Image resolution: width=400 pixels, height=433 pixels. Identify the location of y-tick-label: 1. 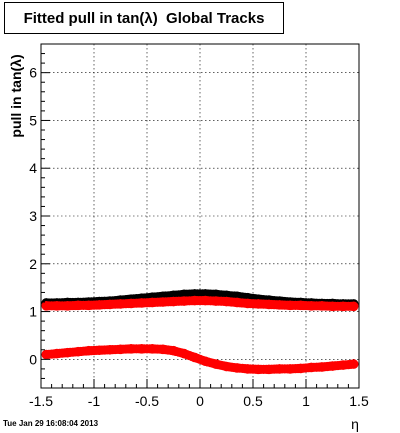
(33, 312).